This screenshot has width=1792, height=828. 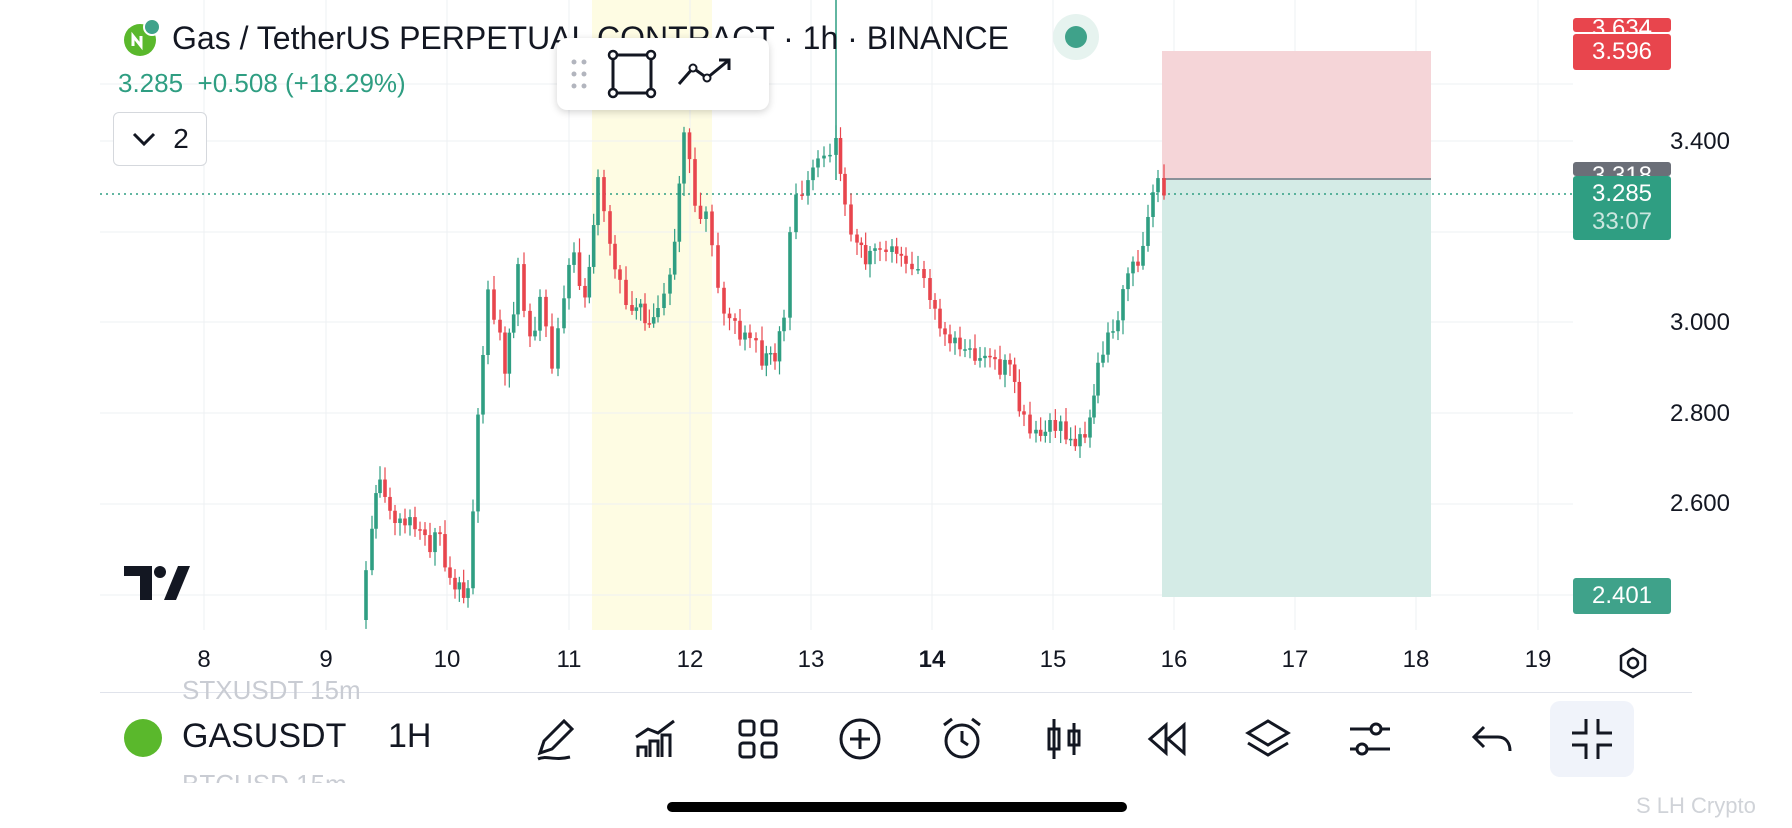 What do you see at coordinates (932, 659) in the screenshot?
I see `time-label: 14` at bounding box center [932, 659].